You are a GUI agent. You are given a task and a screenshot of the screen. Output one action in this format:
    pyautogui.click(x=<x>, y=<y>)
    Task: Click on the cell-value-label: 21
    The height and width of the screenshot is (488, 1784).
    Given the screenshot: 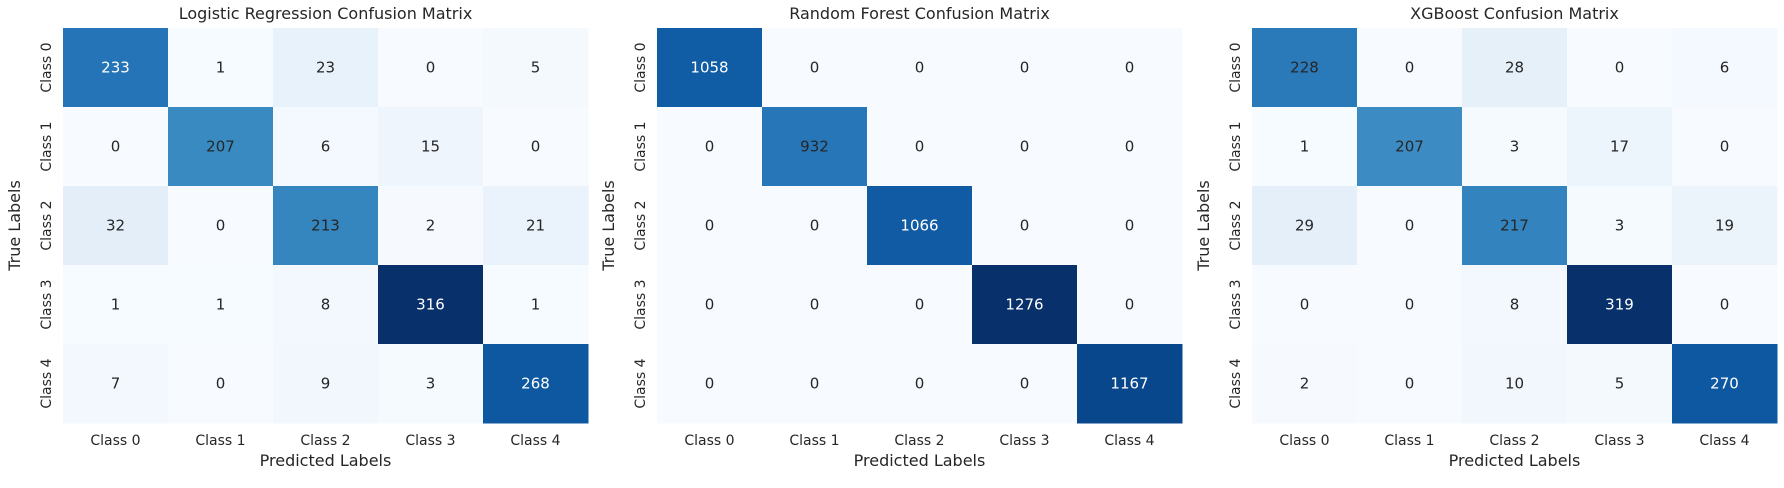 What is the action you would take?
    pyautogui.click(x=535, y=226)
    